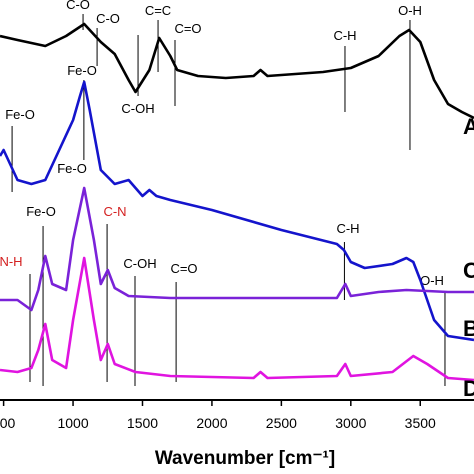 This screenshot has height=474, width=474. Describe the element at coordinates (8, 423) in the screenshot. I see `x-tick-label: 500` at that location.